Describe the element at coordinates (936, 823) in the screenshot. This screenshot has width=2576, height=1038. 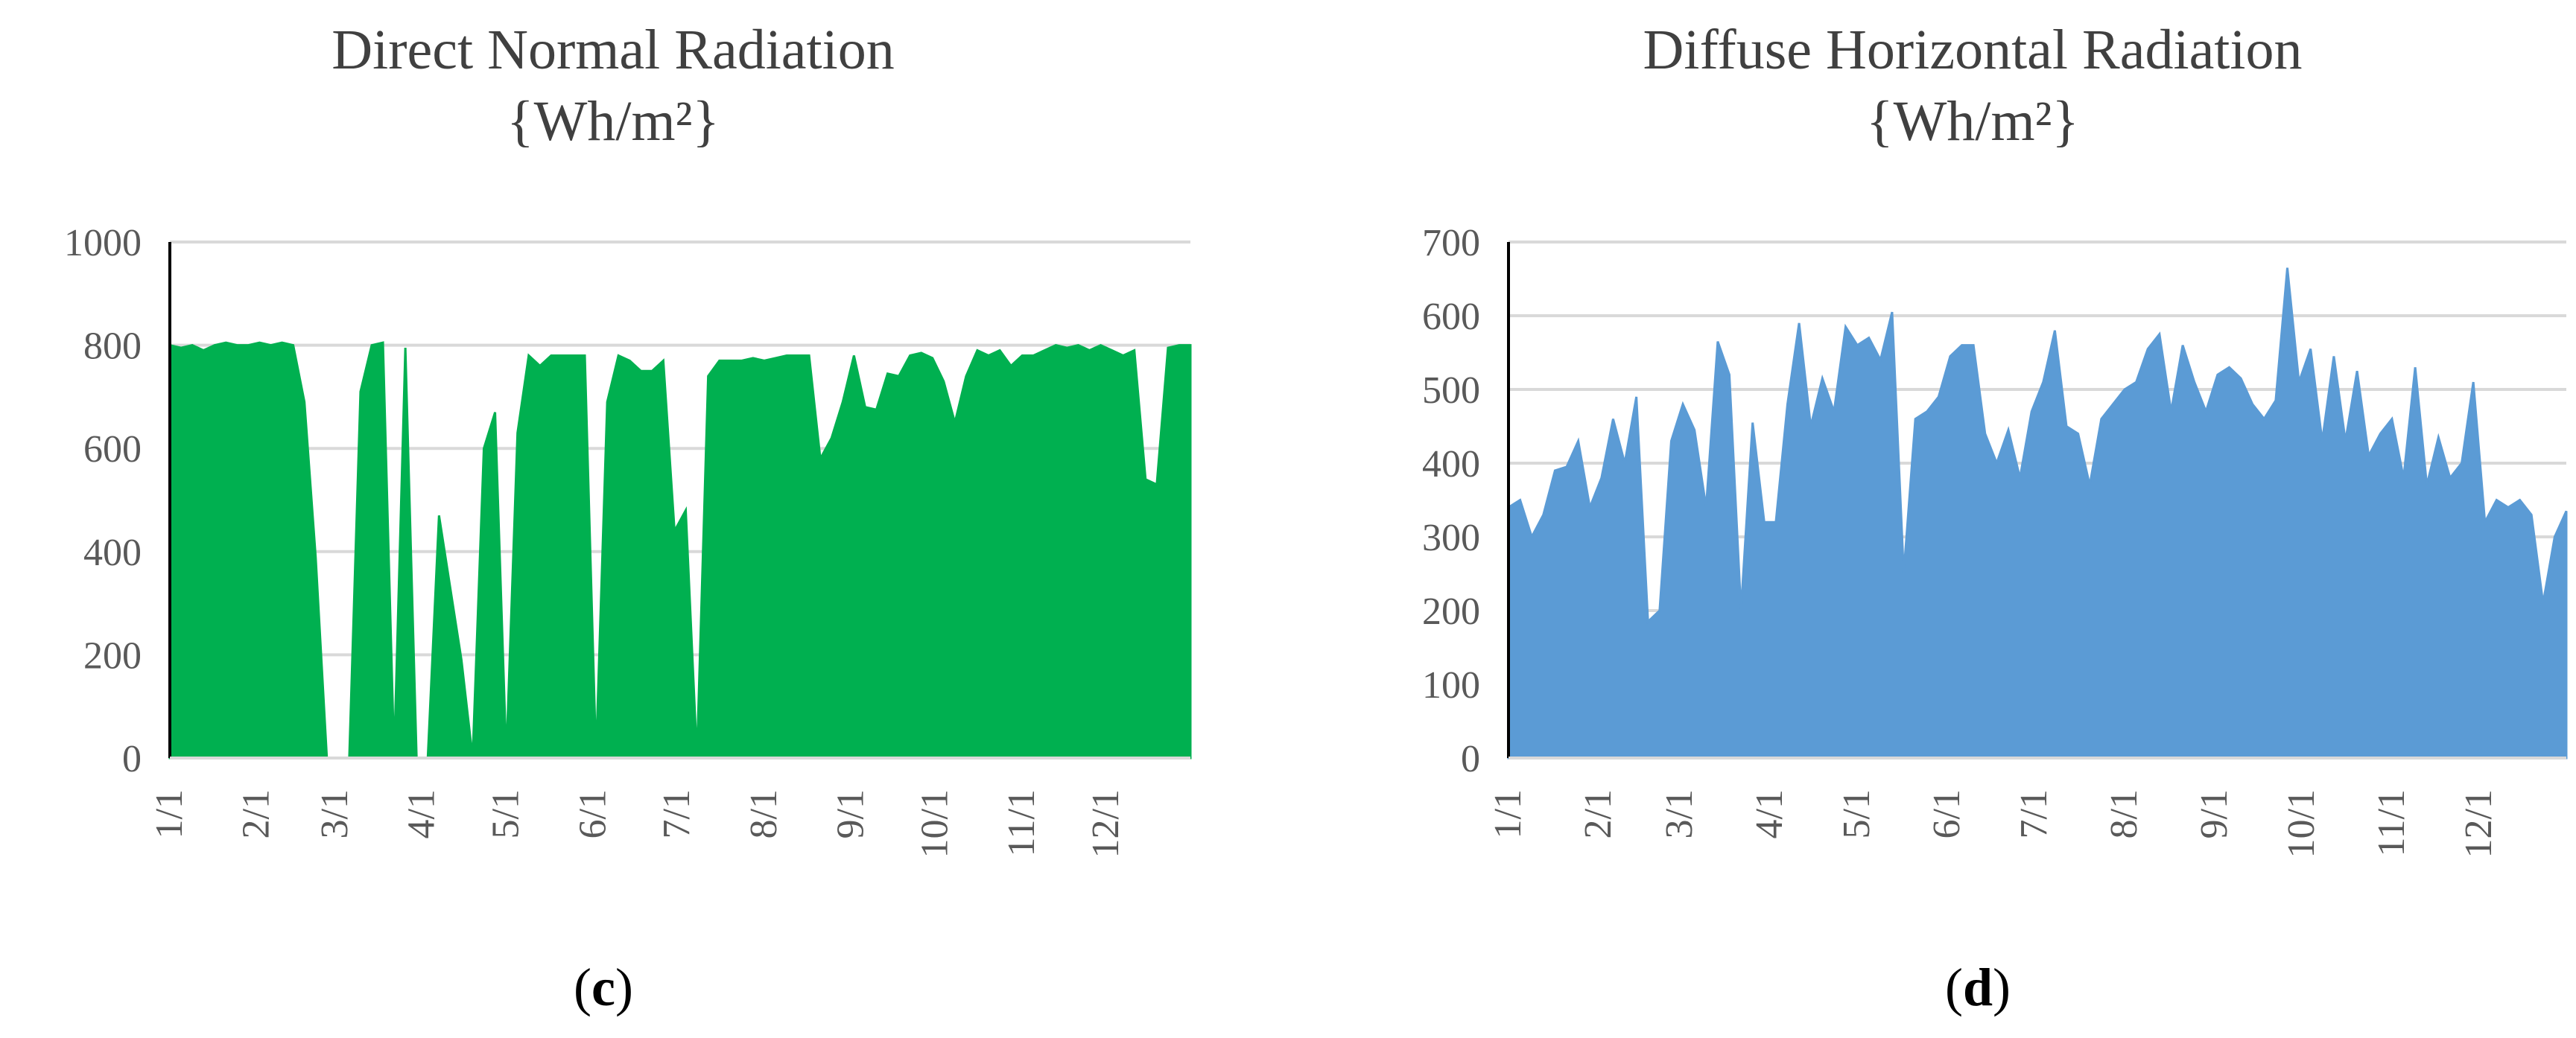
I see `chart-c-xtick-label: 10/1` at that location.